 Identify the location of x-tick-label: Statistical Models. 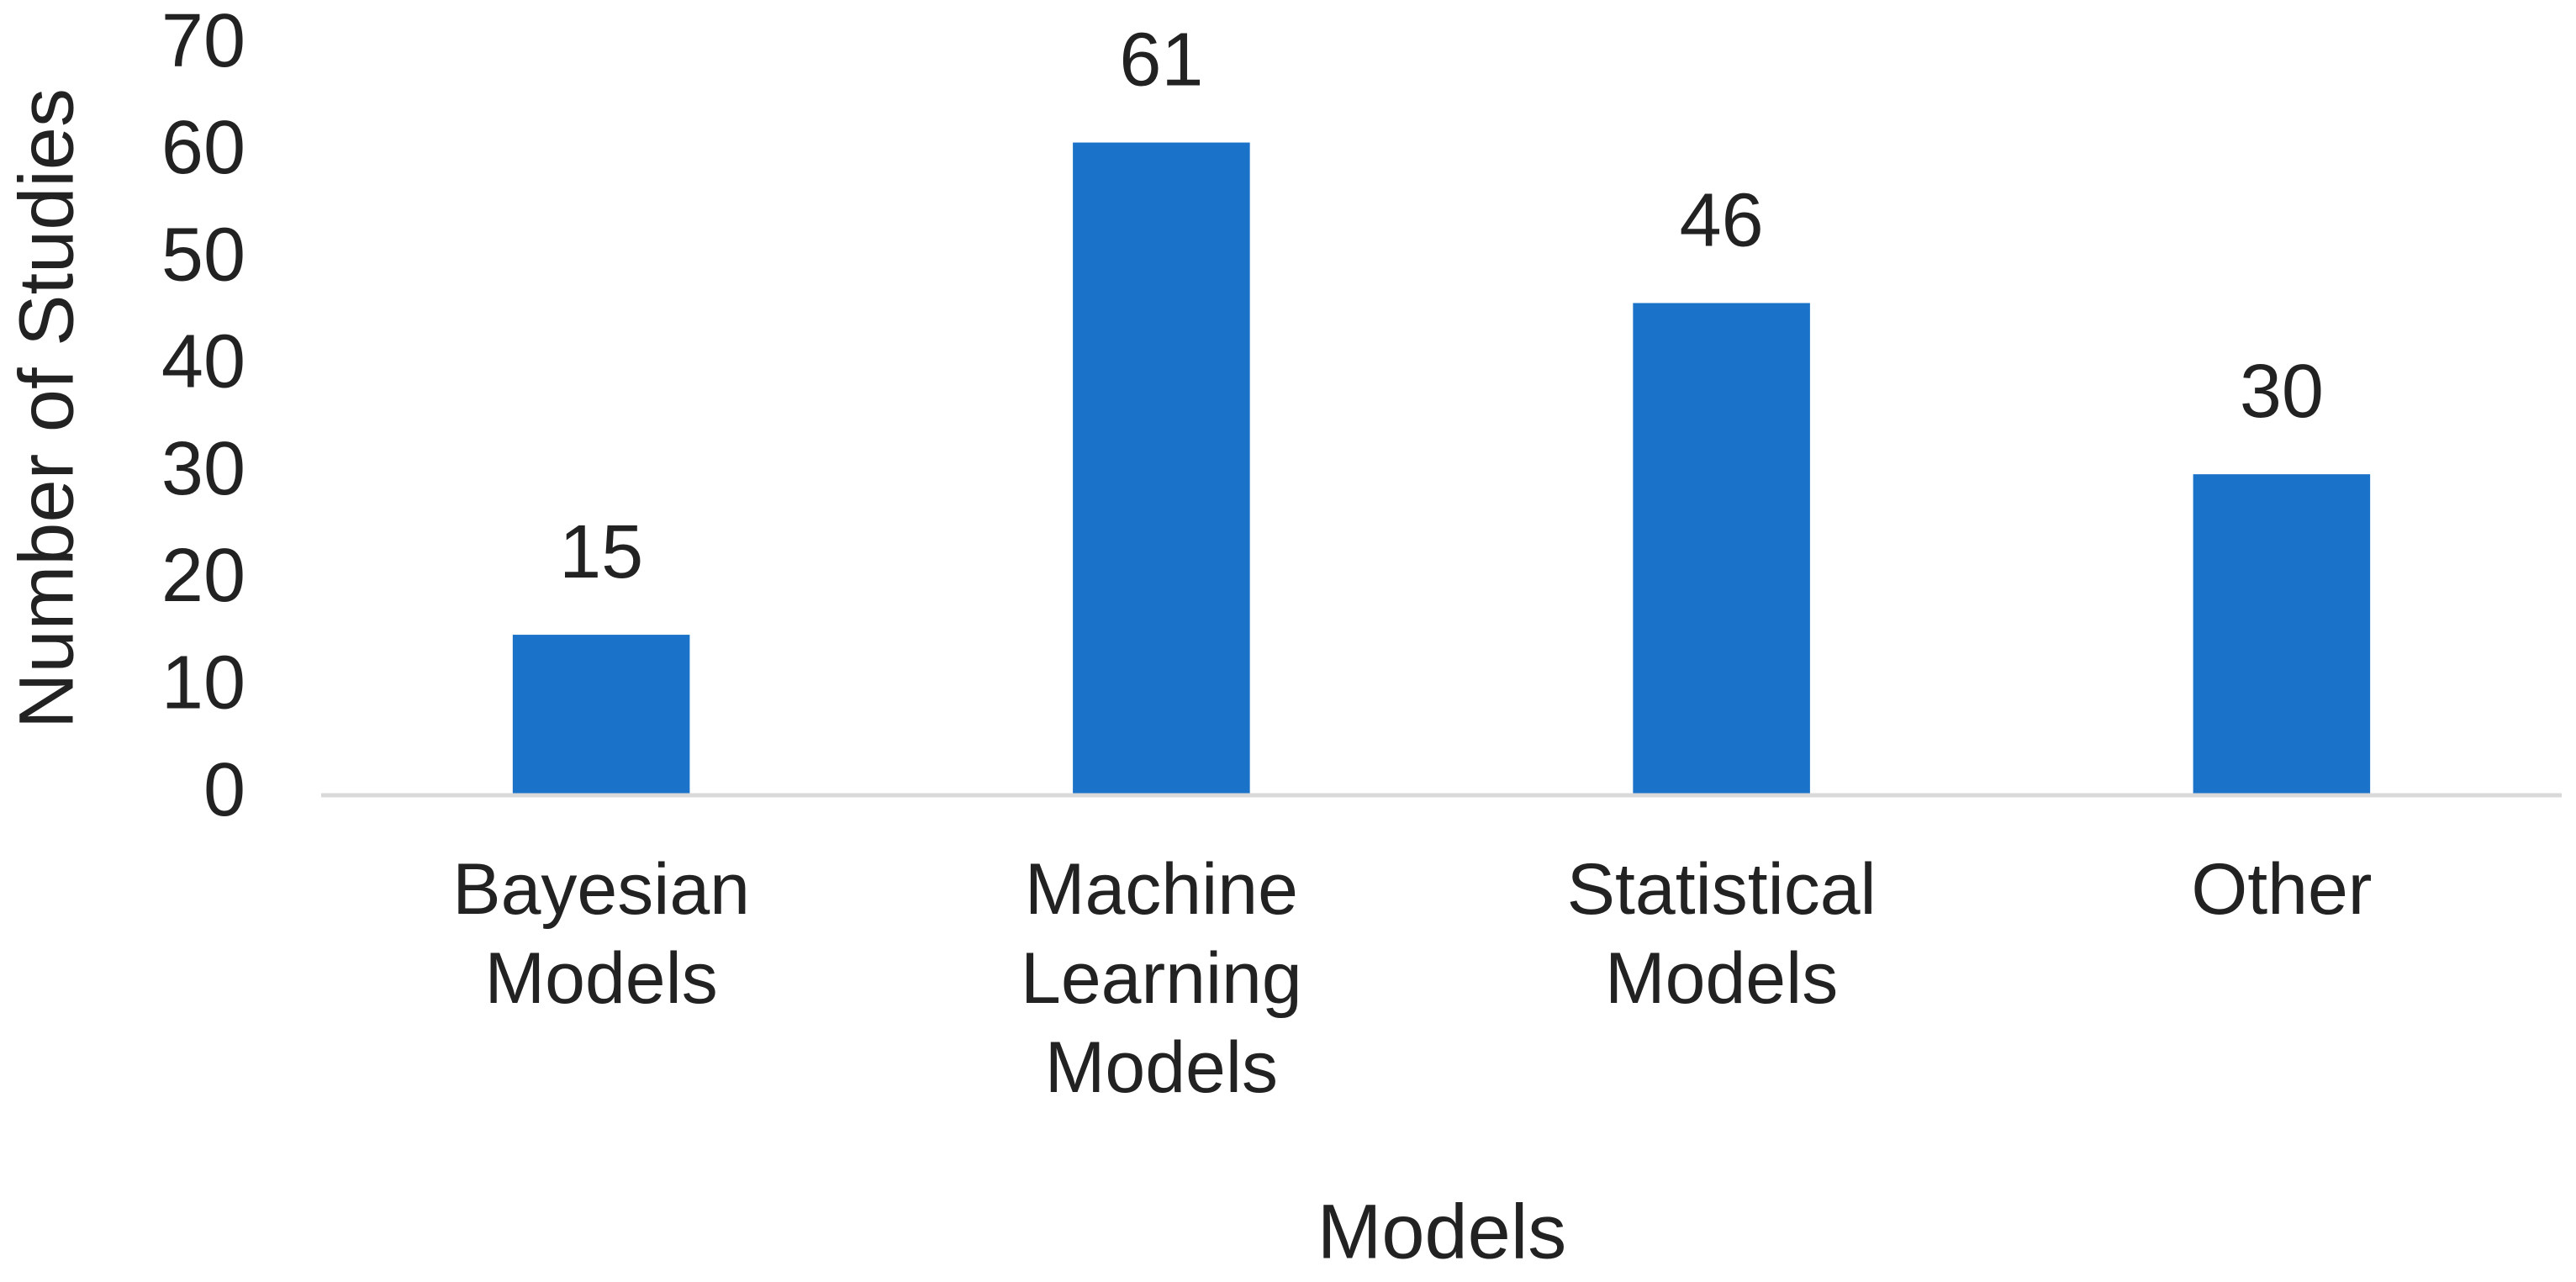
(1721, 934).